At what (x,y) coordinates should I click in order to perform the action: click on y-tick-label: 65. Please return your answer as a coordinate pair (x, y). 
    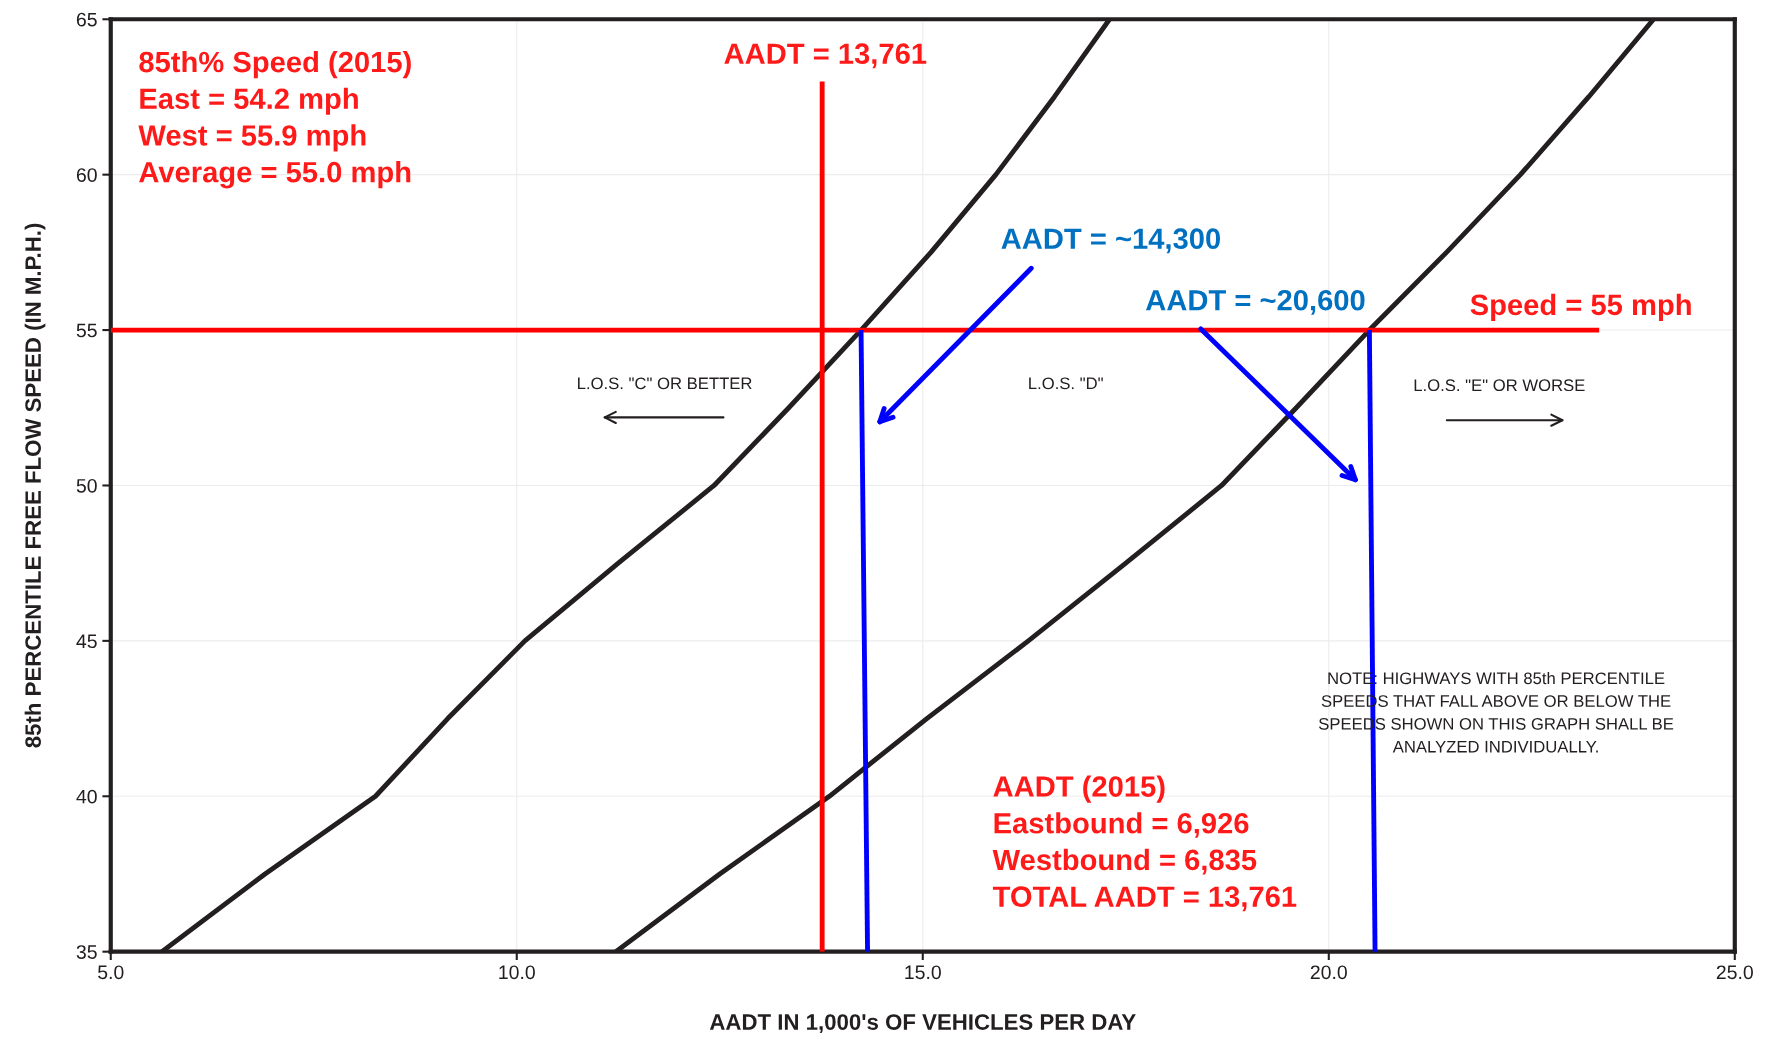
    Looking at the image, I should click on (86, 19).